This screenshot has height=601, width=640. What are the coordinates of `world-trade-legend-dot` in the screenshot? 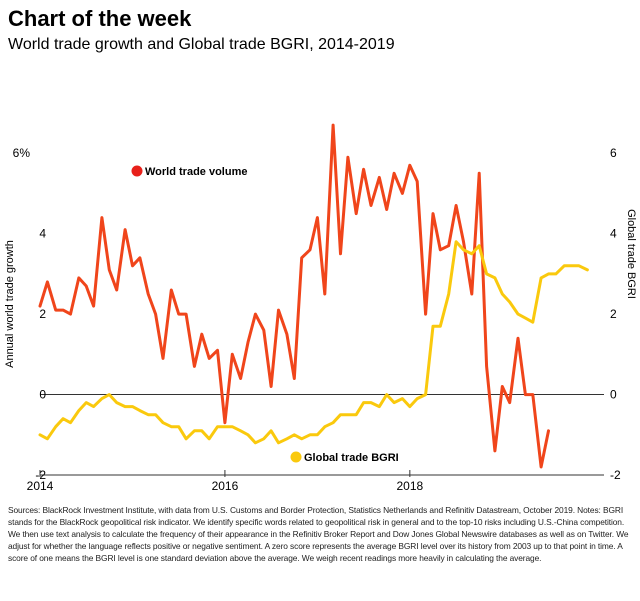 It's located at (137, 171).